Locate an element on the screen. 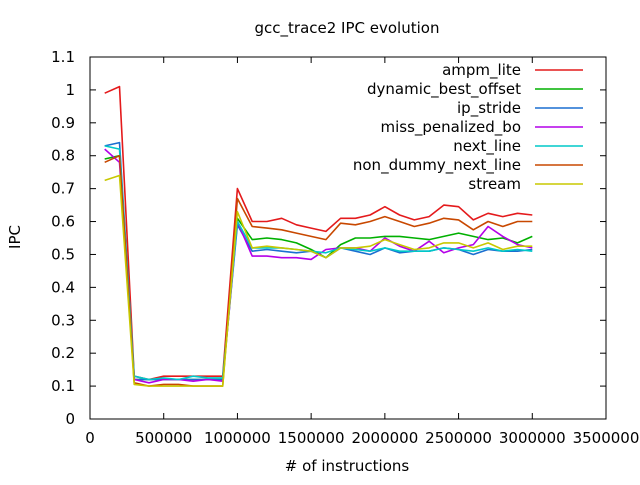  legend-label: miss_penalized_bo is located at coordinates (450, 127).